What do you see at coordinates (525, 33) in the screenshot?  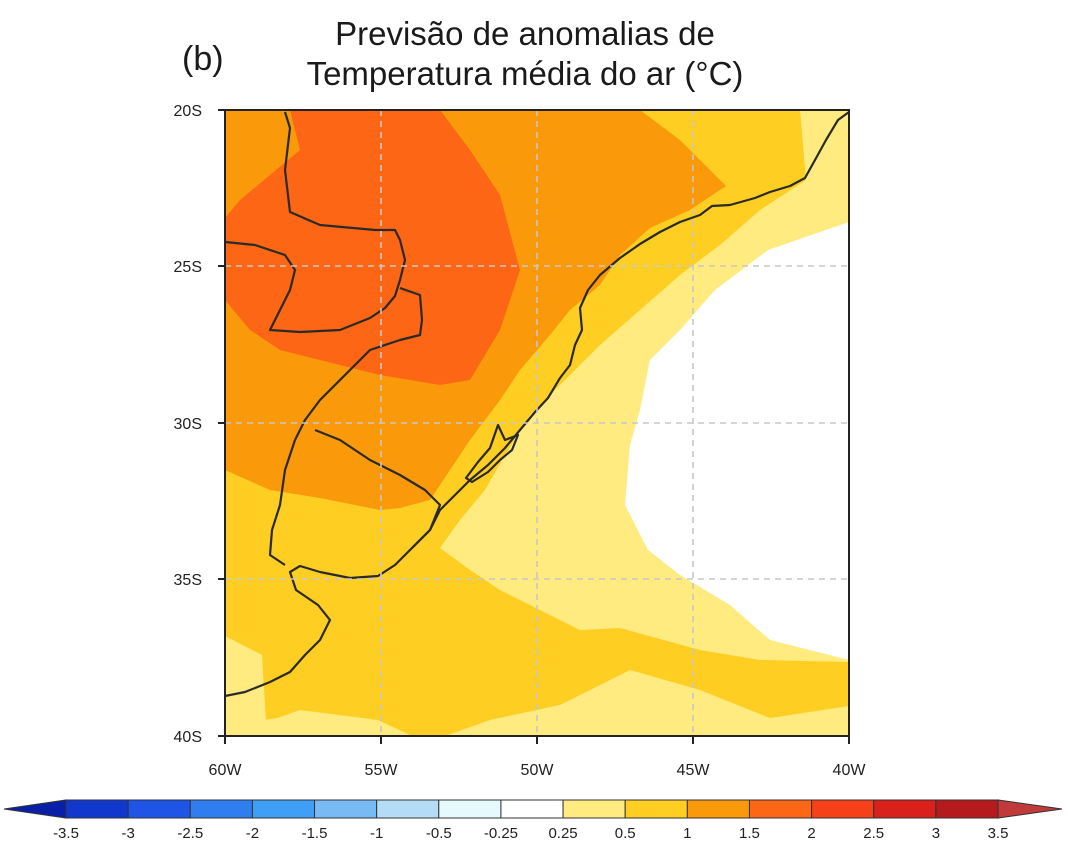 I see `title-line-1: Previsão de anomalias de` at bounding box center [525, 33].